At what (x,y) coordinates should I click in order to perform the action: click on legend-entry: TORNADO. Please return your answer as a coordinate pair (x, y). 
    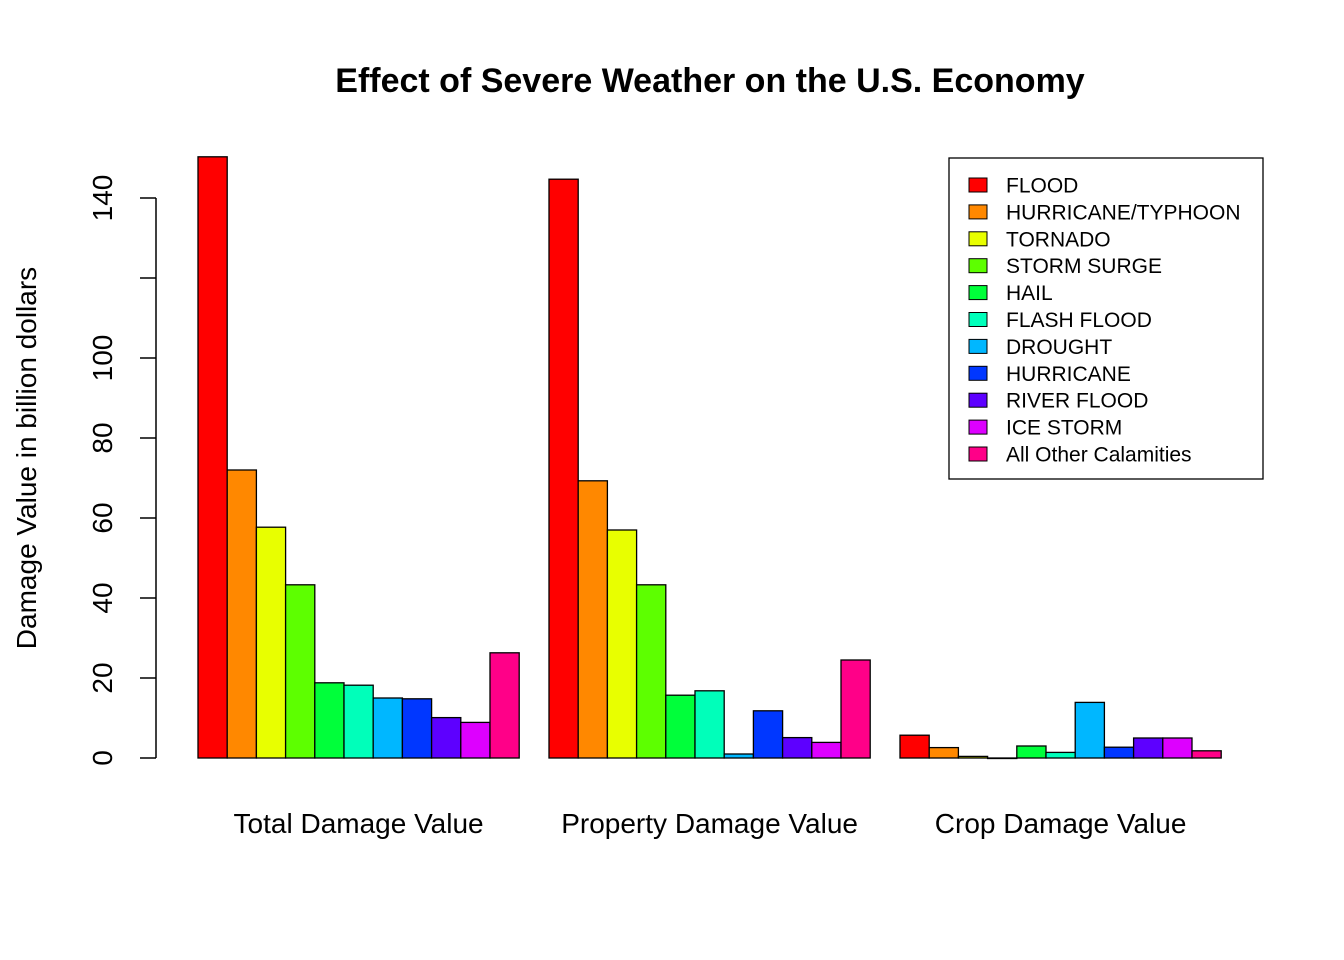
    Looking at the image, I should click on (1058, 239).